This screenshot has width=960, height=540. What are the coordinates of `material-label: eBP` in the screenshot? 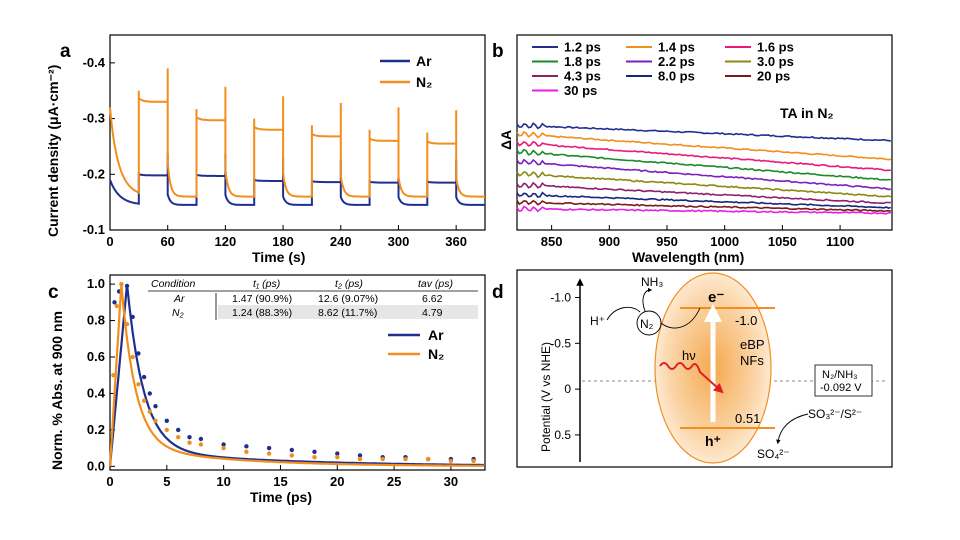 It's located at (752, 344).